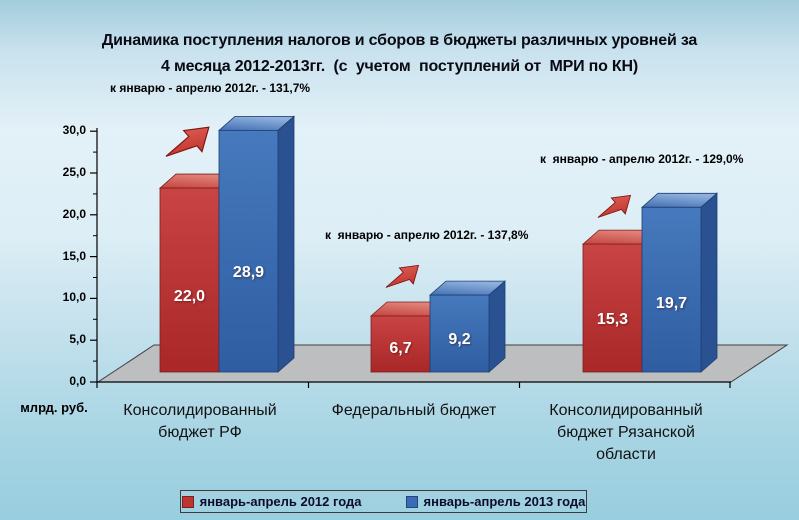 The image size is (799, 520). What do you see at coordinates (280, 501) in the screenshot?
I see `legend-label-2012: январь-апрель 2012 года` at bounding box center [280, 501].